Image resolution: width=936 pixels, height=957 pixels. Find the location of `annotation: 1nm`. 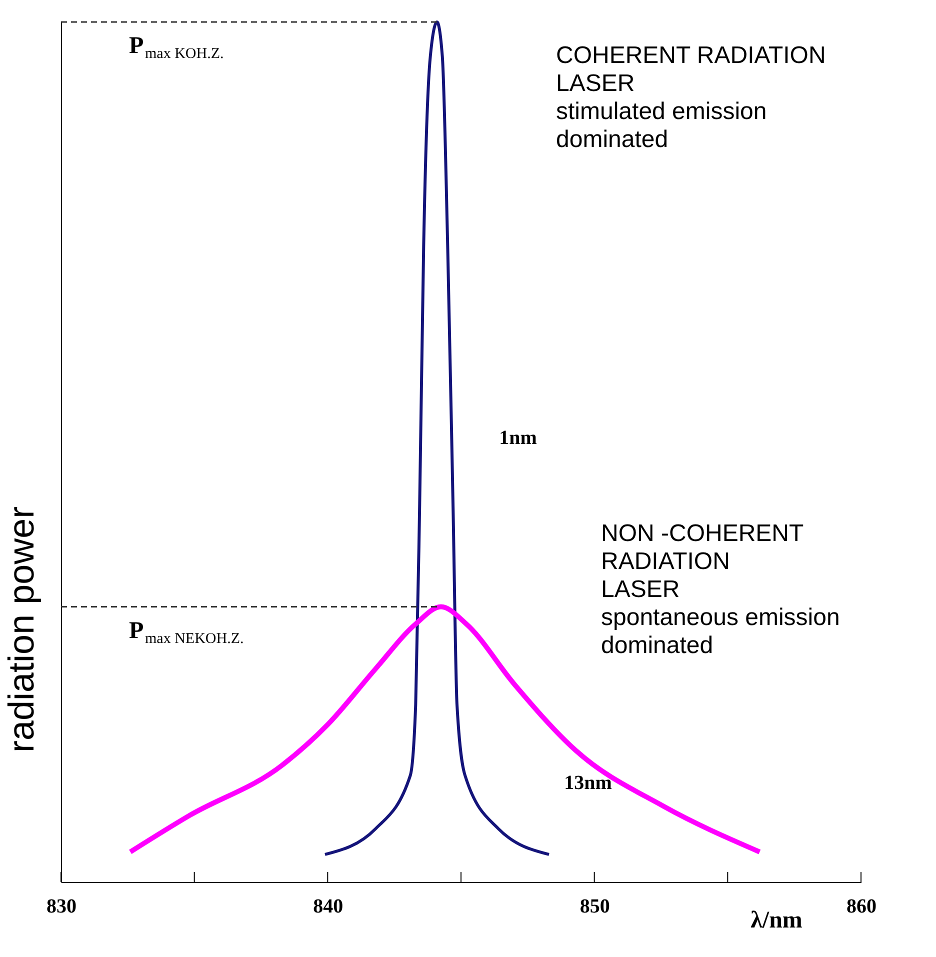

annotation: 1nm is located at coordinates (518, 438).